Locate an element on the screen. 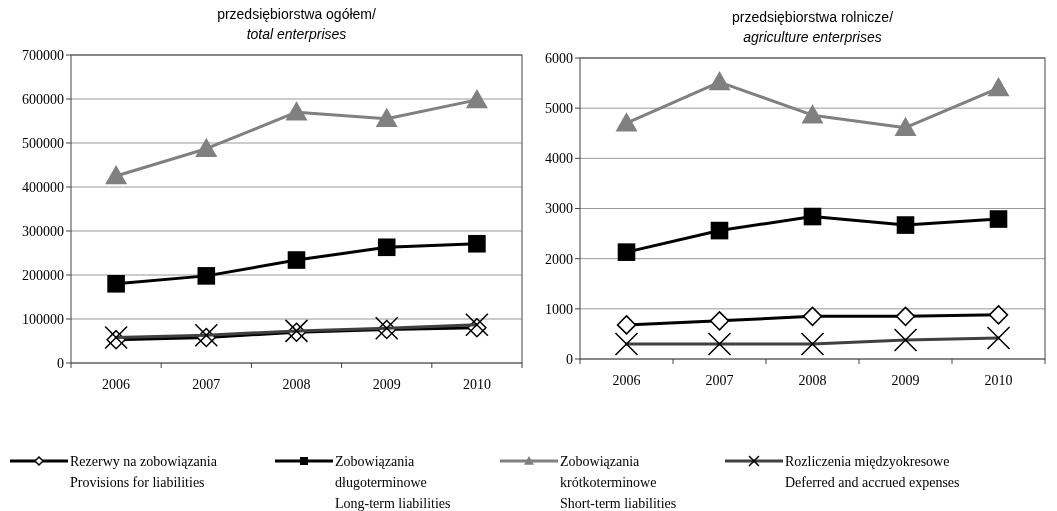 The width and height of the screenshot is (1057, 511). y-tick-label: 2000 is located at coordinates (559, 259).